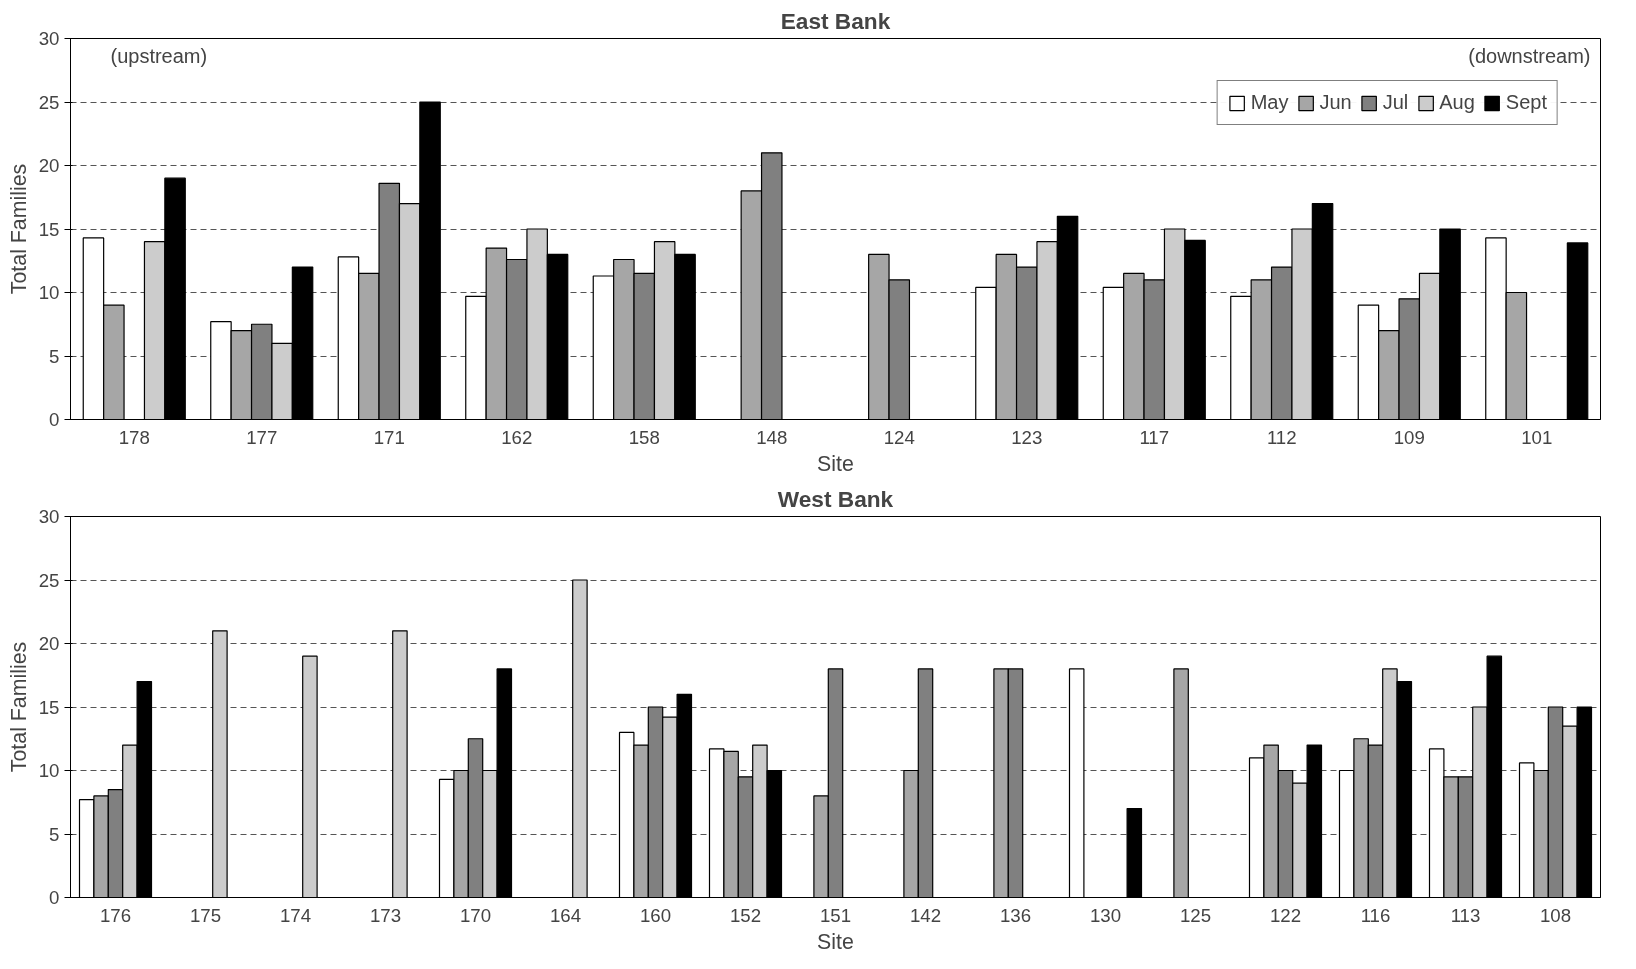 This screenshot has width=1636, height=969. What do you see at coordinates (1409, 437) in the screenshot?
I see `x-tick-label: 109` at bounding box center [1409, 437].